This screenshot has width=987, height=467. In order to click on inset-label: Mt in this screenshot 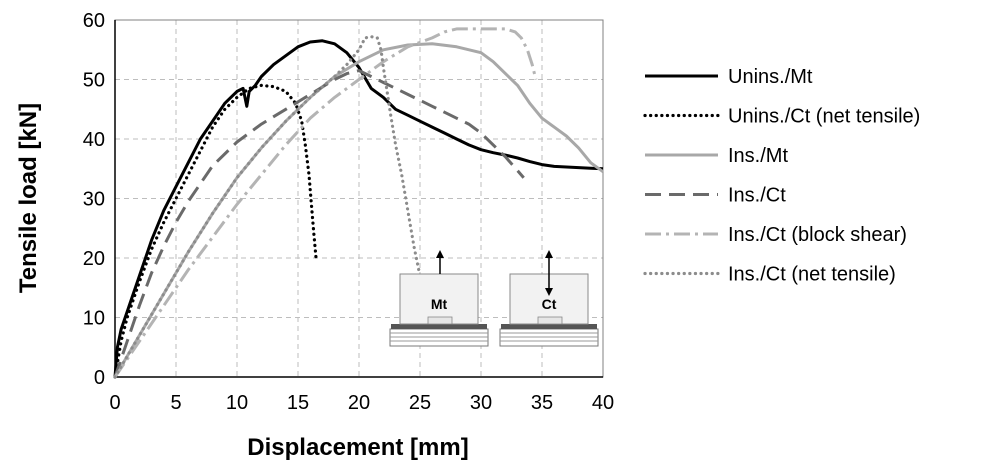, I will do `click(439, 304)`.